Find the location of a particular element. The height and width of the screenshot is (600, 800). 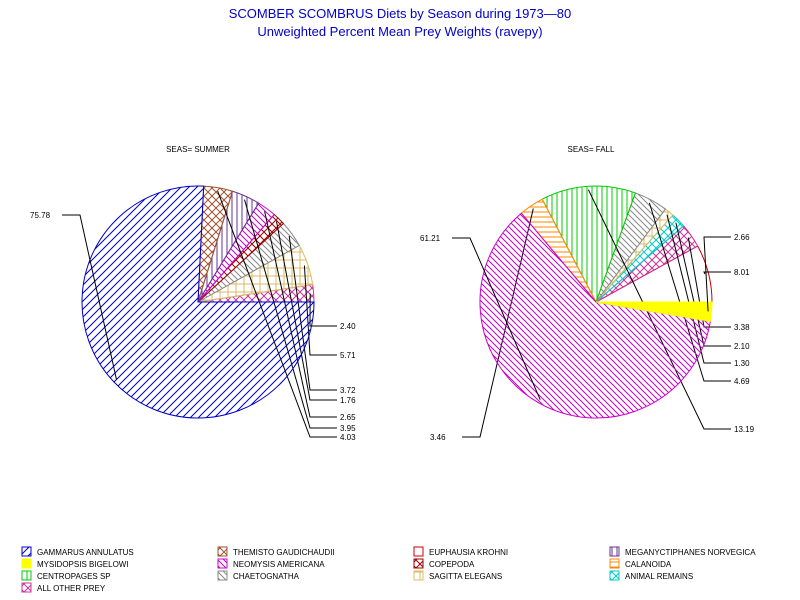

legend-item-ca: CALANOIDA is located at coordinates (640, 563).